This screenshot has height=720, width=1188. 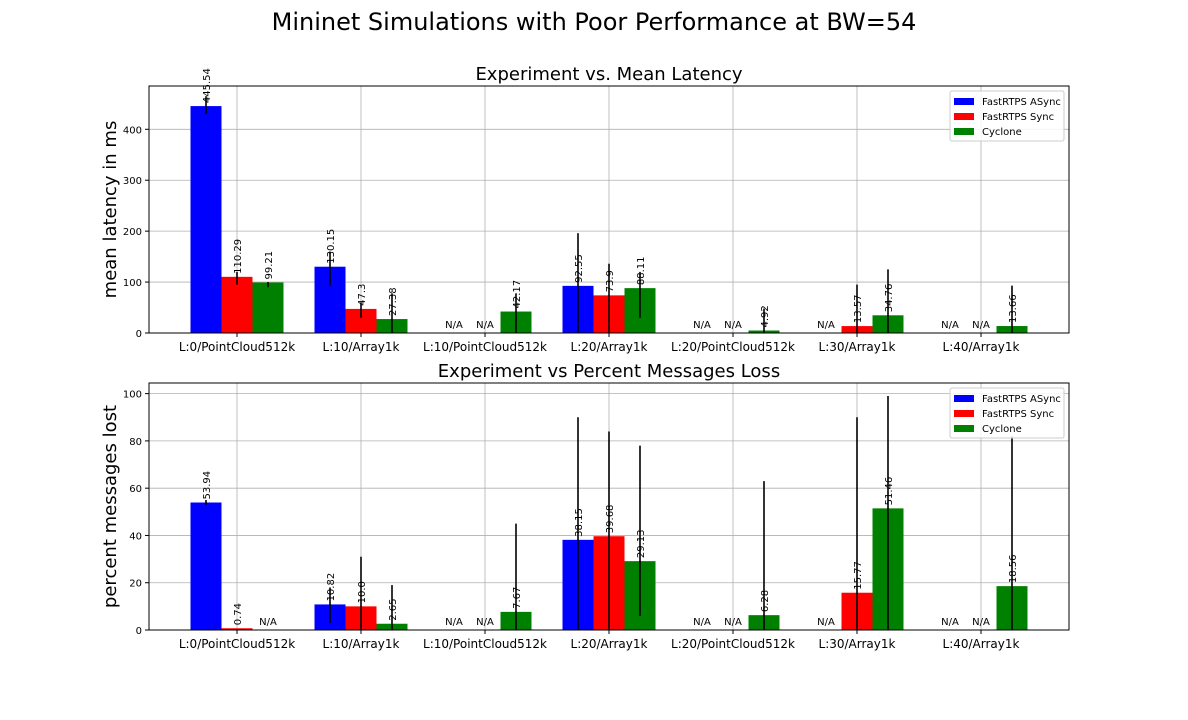 I want to click on data-label: 39.68, so click(x=610, y=519).